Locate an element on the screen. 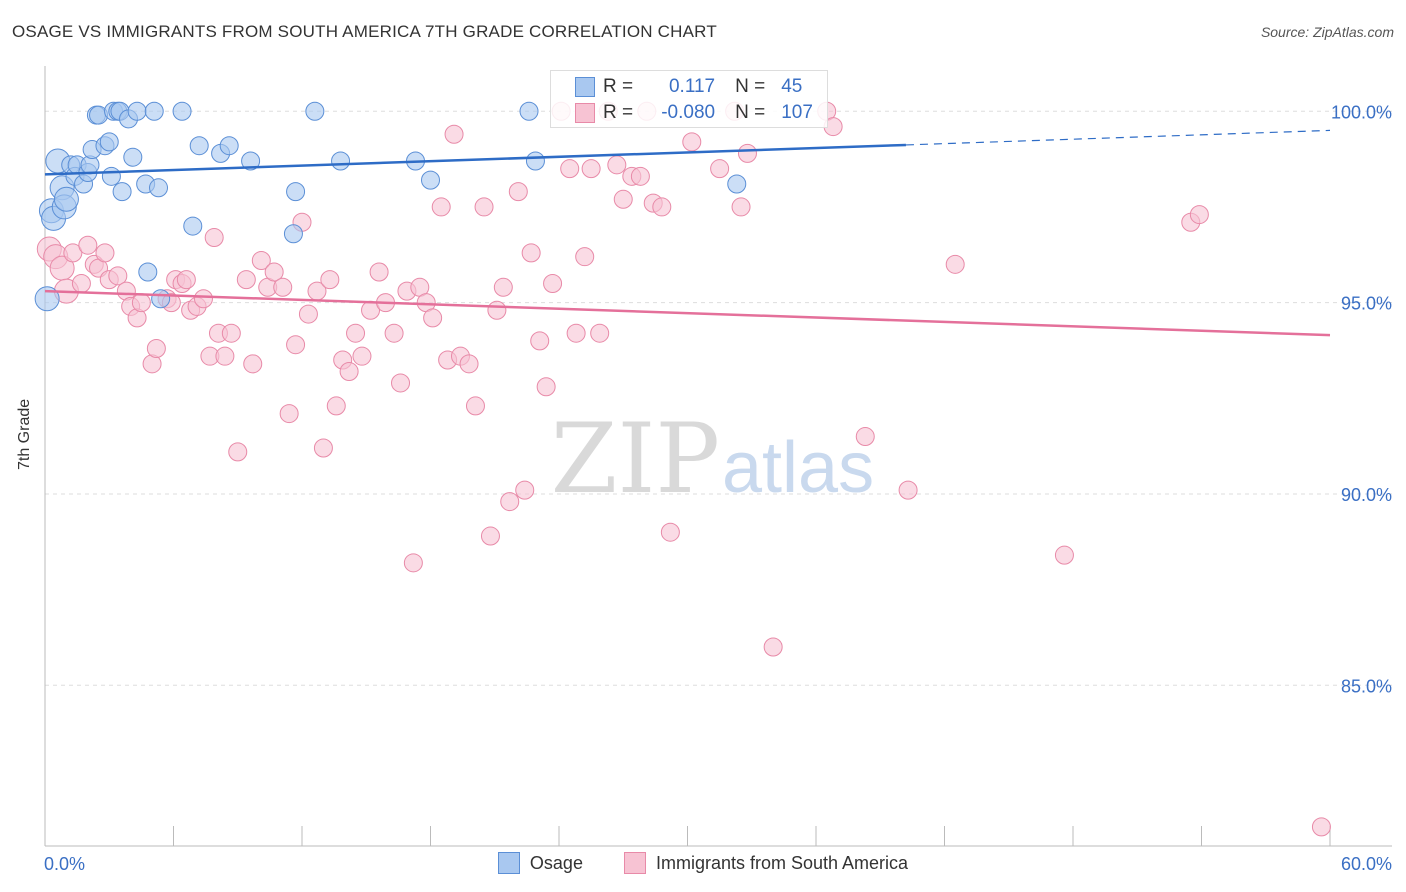 The image size is (1406, 892). stats-row-immigrants: R = -0.080 N = 107 is located at coordinates (694, 113).